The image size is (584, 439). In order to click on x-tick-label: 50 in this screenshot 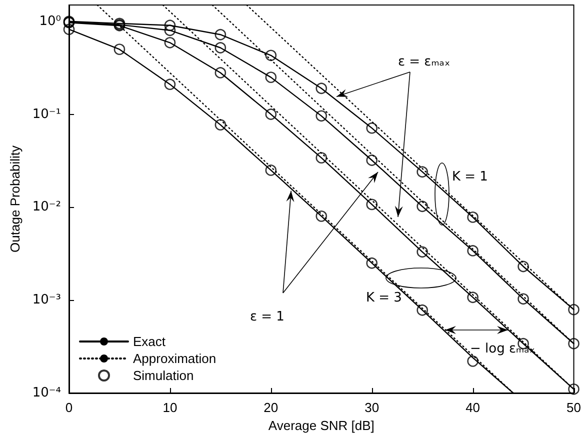, I will do `click(574, 407)`.